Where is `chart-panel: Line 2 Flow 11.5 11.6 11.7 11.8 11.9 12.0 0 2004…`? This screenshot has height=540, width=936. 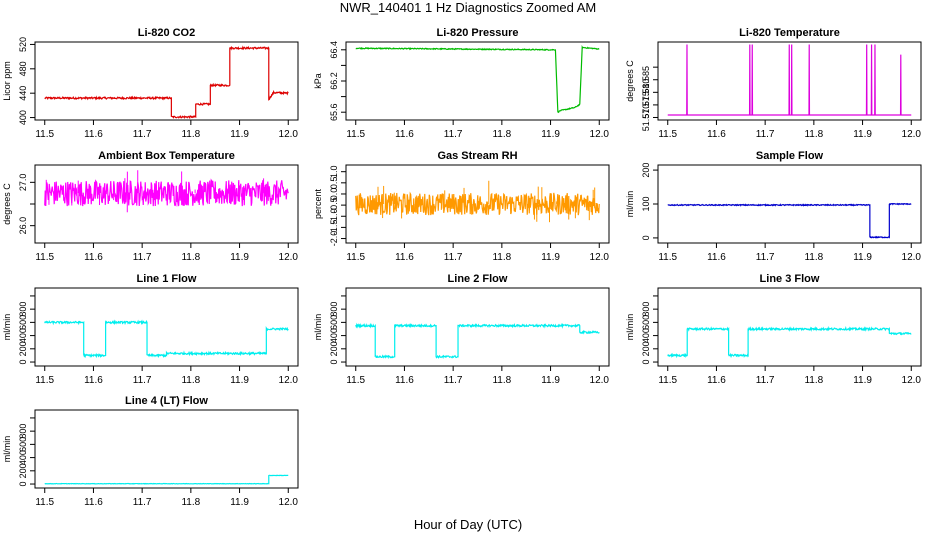 chart-panel: Line 2 Flow 11.5 11.6 11.7 11.8 11.9 12.0 0 2004… is located at coordinates (461, 329).